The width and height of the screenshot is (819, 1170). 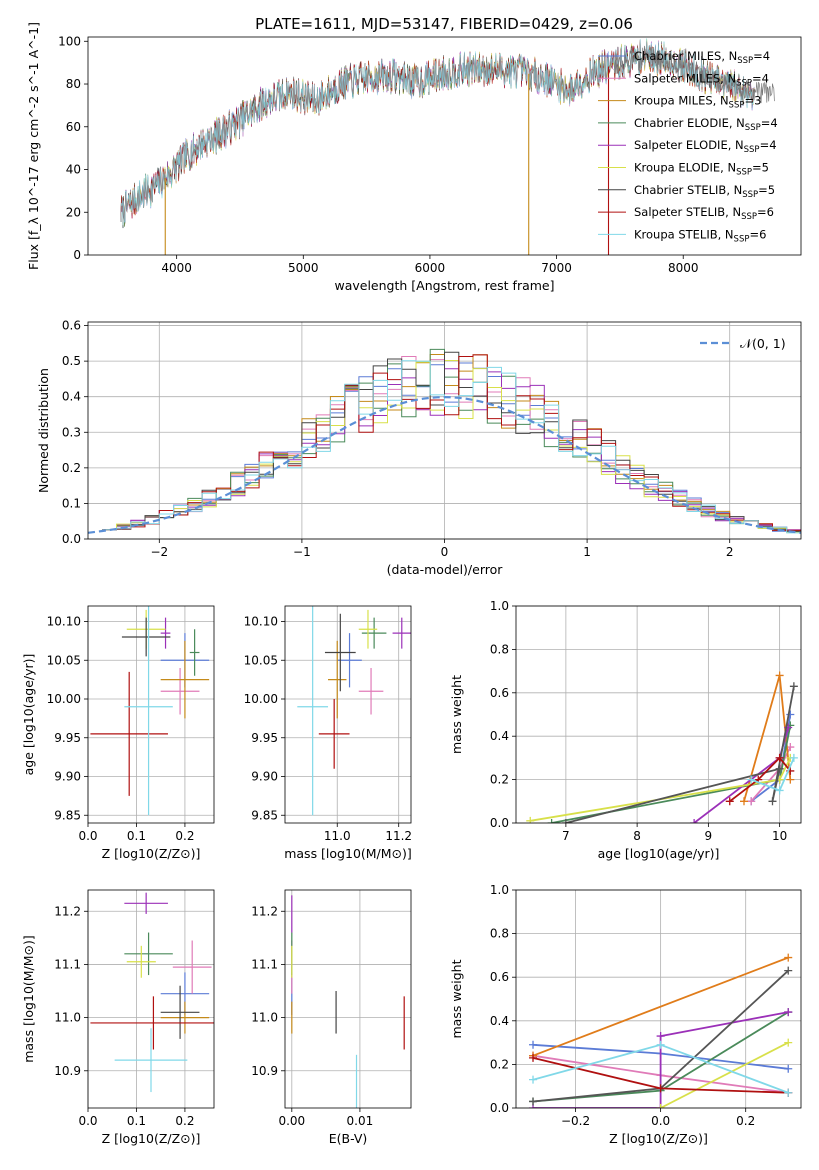 I want to click on y-tick-label: 10.00, so click(x=261, y=699).